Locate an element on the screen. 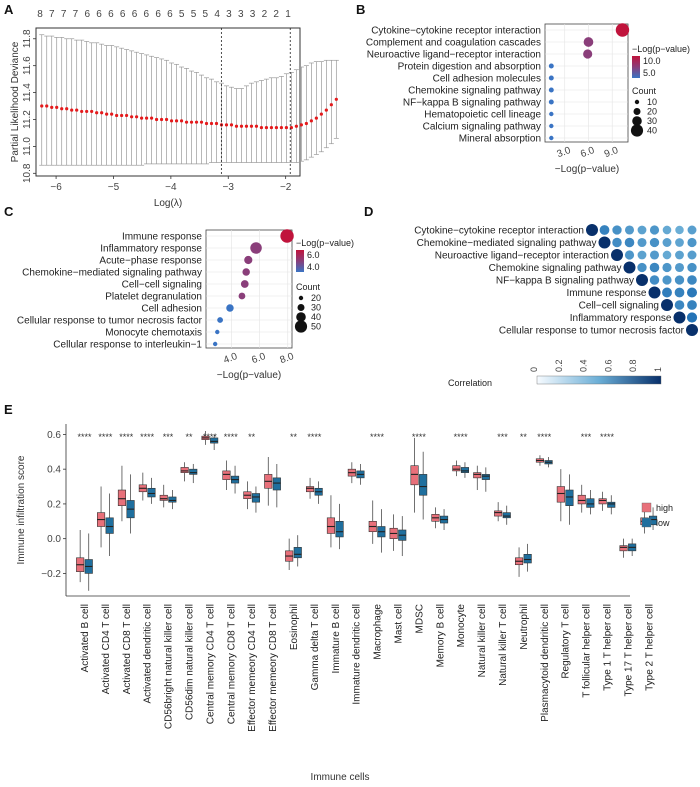 Image resolution: width=700 pixels, height=787 pixels. matrix-row-label: Inflammatory response is located at coordinates (621, 318).